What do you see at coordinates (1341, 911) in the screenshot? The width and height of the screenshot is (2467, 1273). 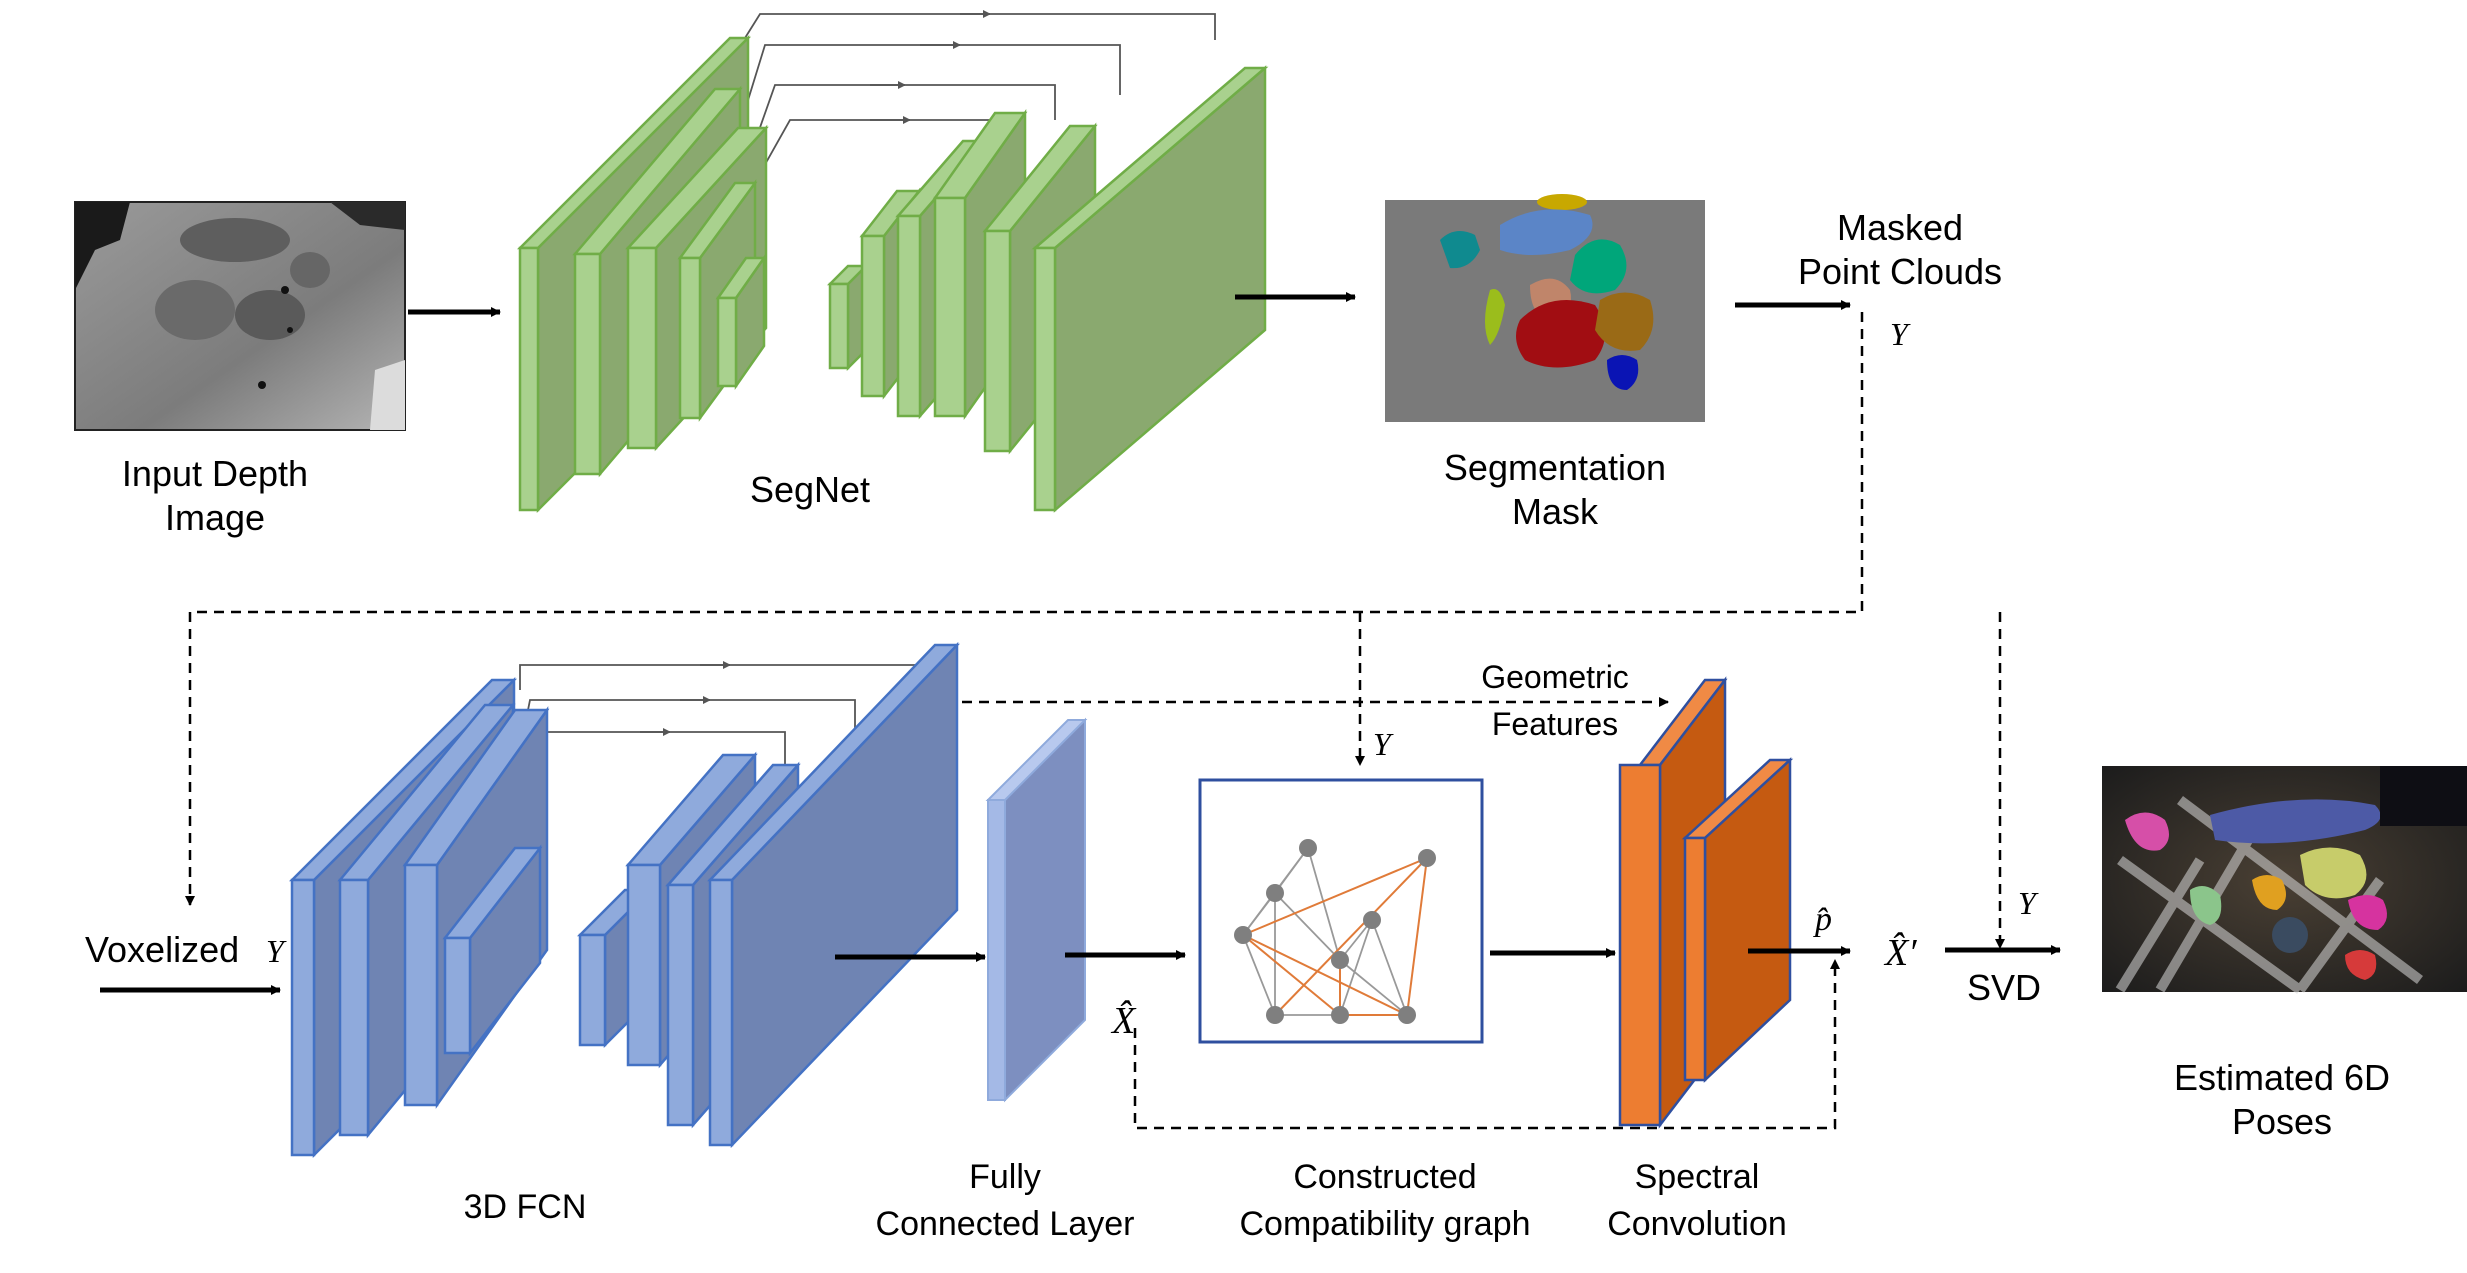 I see `compatibility-graph` at bounding box center [1341, 911].